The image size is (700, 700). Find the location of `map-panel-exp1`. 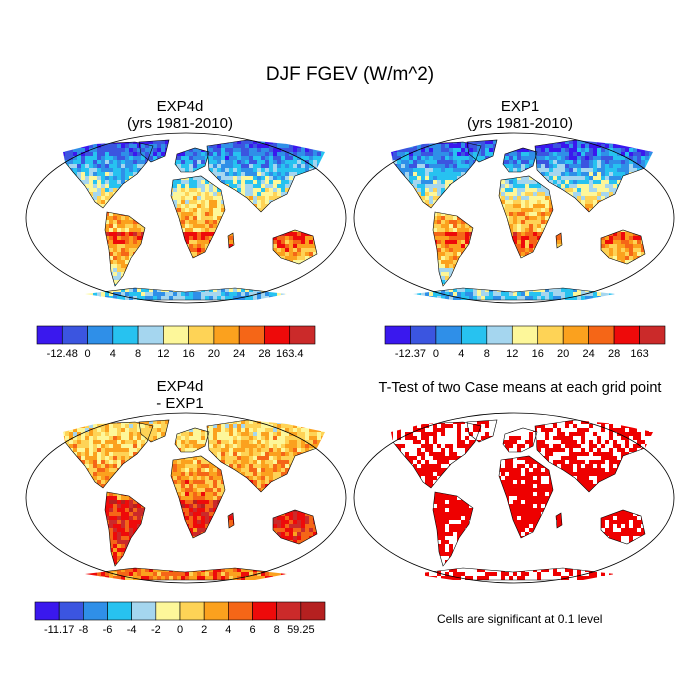

map-panel-exp1 is located at coordinates (514, 218).